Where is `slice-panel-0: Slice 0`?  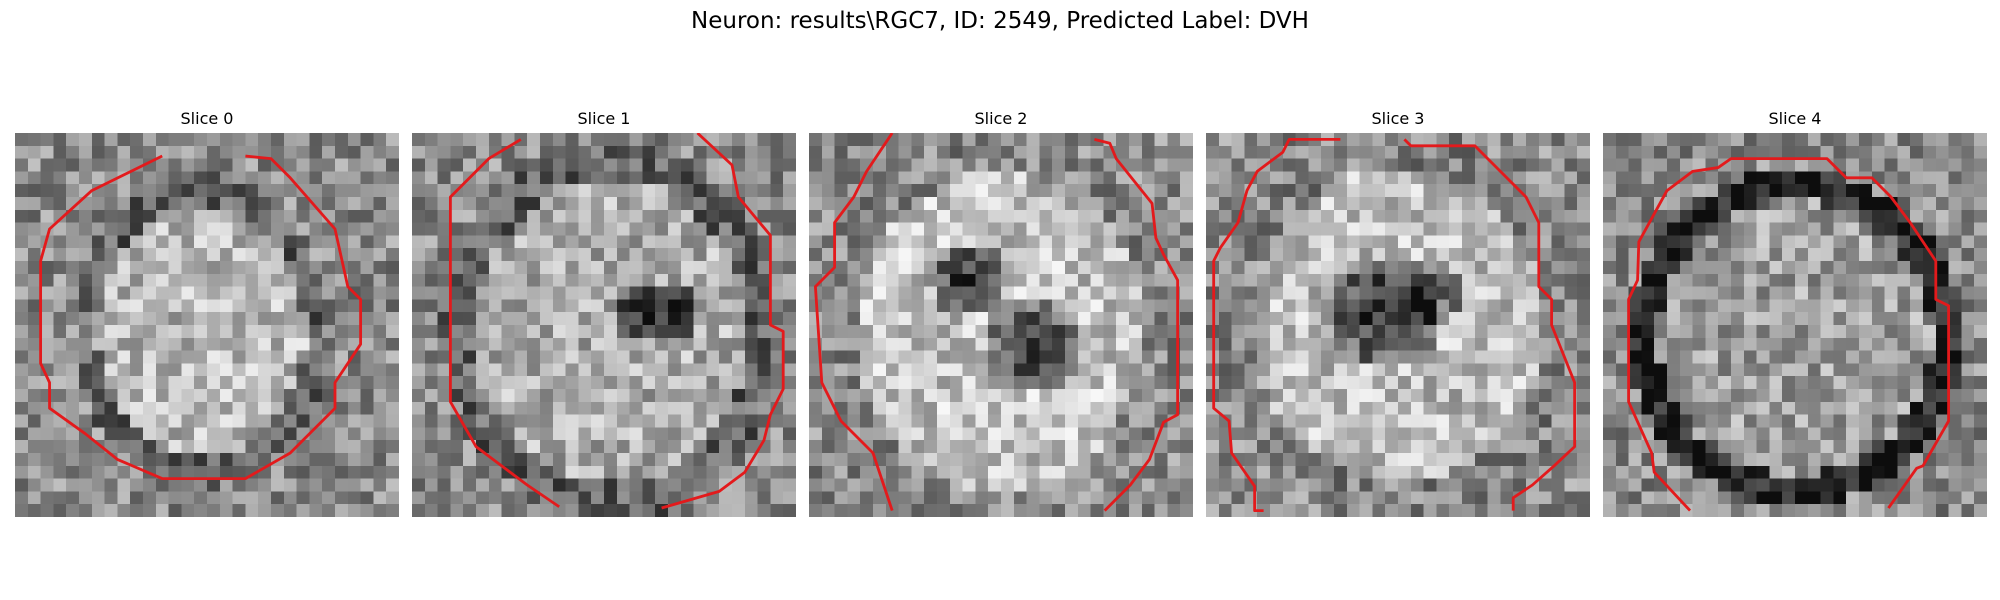
slice-panel-0: Slice 0 is located at coordinates (207, 312).